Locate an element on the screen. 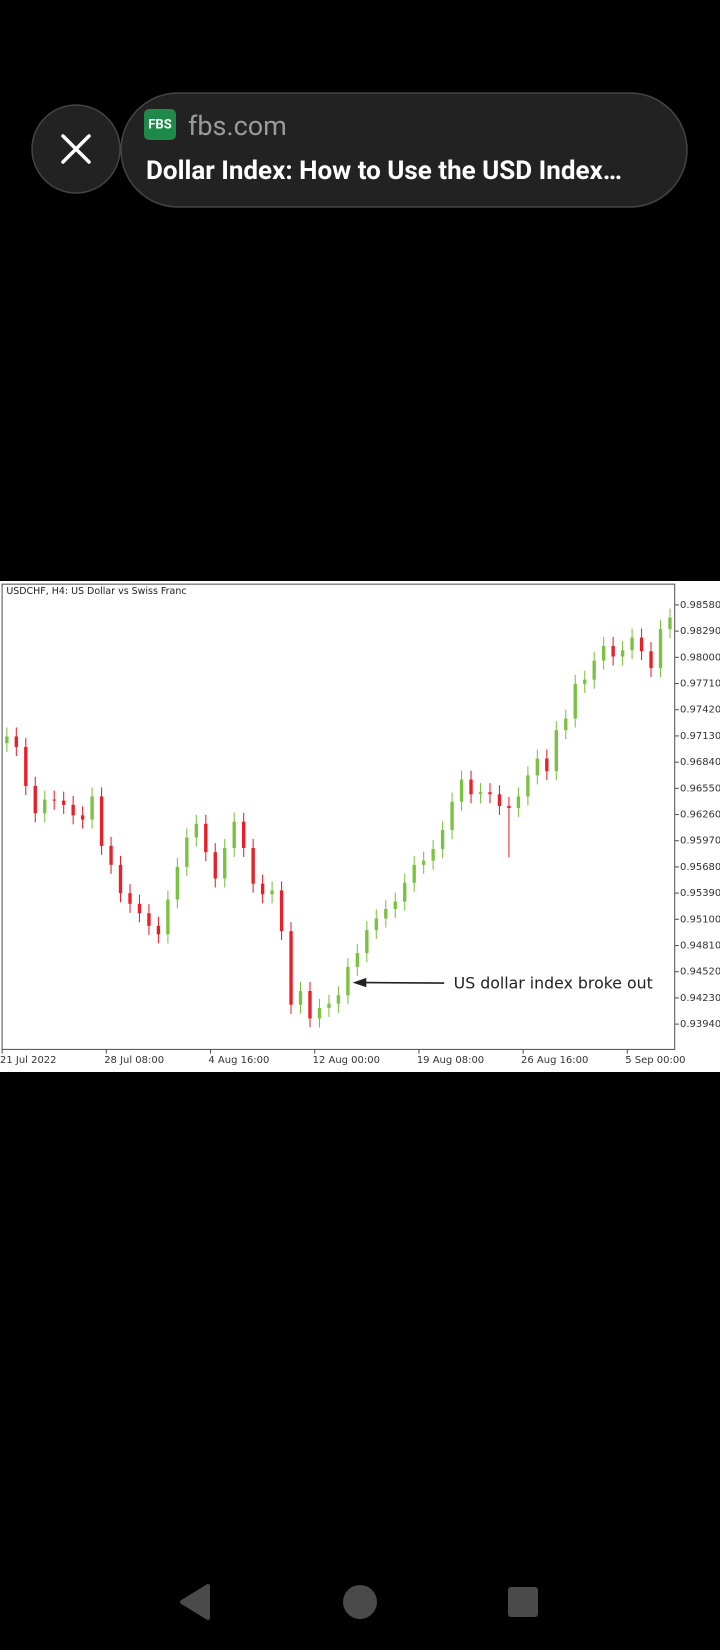 This screenshot has height=1650, width=720. x-tick-label: 26 Aug 16:00 is located at coordinates (554, 1060).